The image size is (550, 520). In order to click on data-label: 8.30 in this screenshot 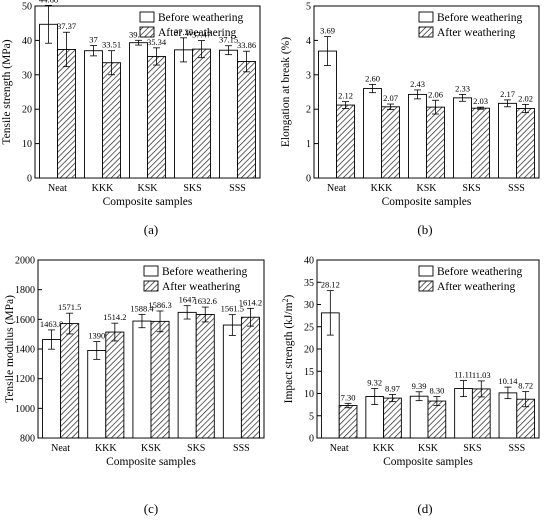, I will do `click(436, 391)`.